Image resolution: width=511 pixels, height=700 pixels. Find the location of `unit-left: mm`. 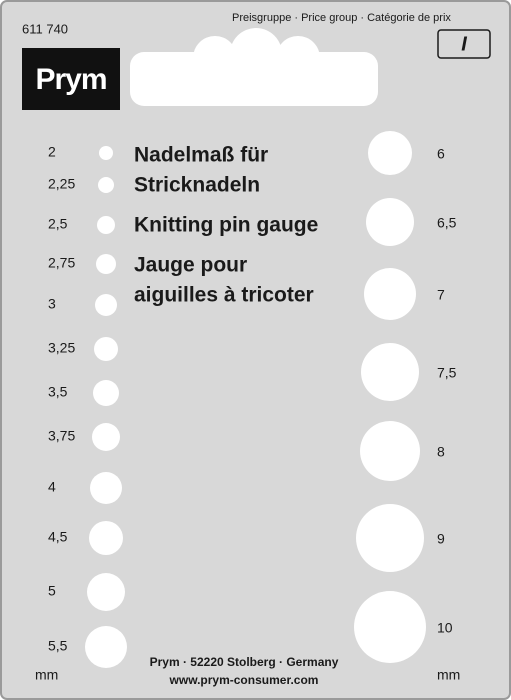

unit-left: mm is located at coordinates (46, 675).